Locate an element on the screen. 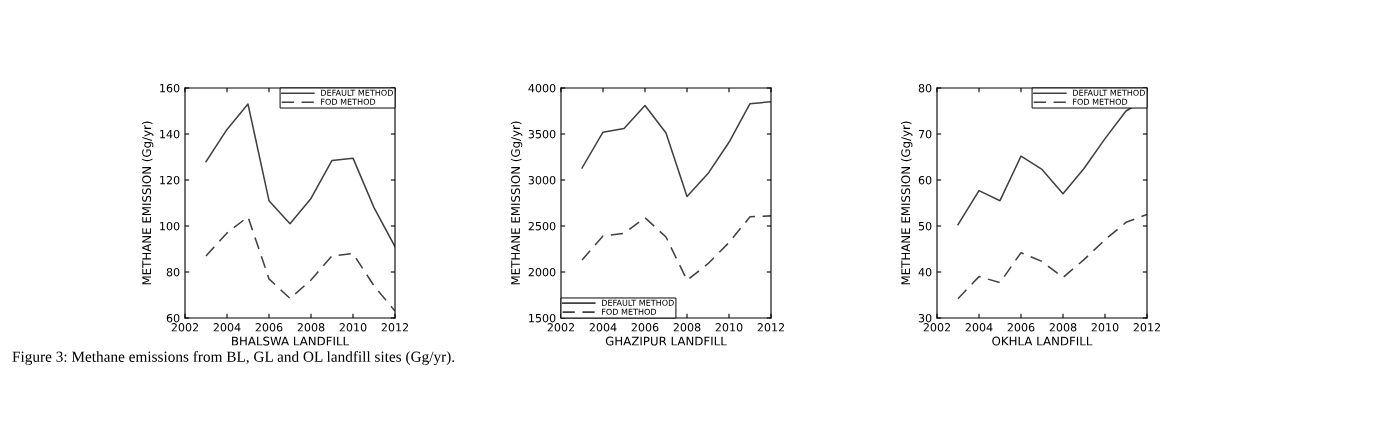 The width and height of the screenshot is (1394, 441). y-tick-label: 120 is located at coordinates (170, 180).